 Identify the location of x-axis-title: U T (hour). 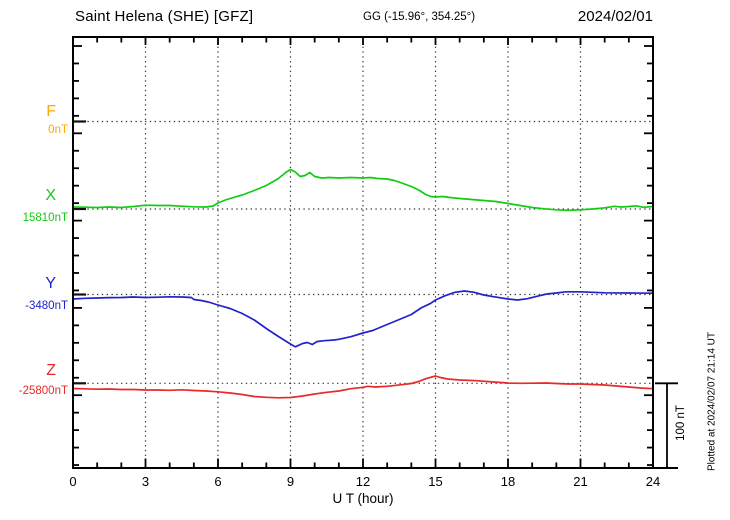
(363, 498).